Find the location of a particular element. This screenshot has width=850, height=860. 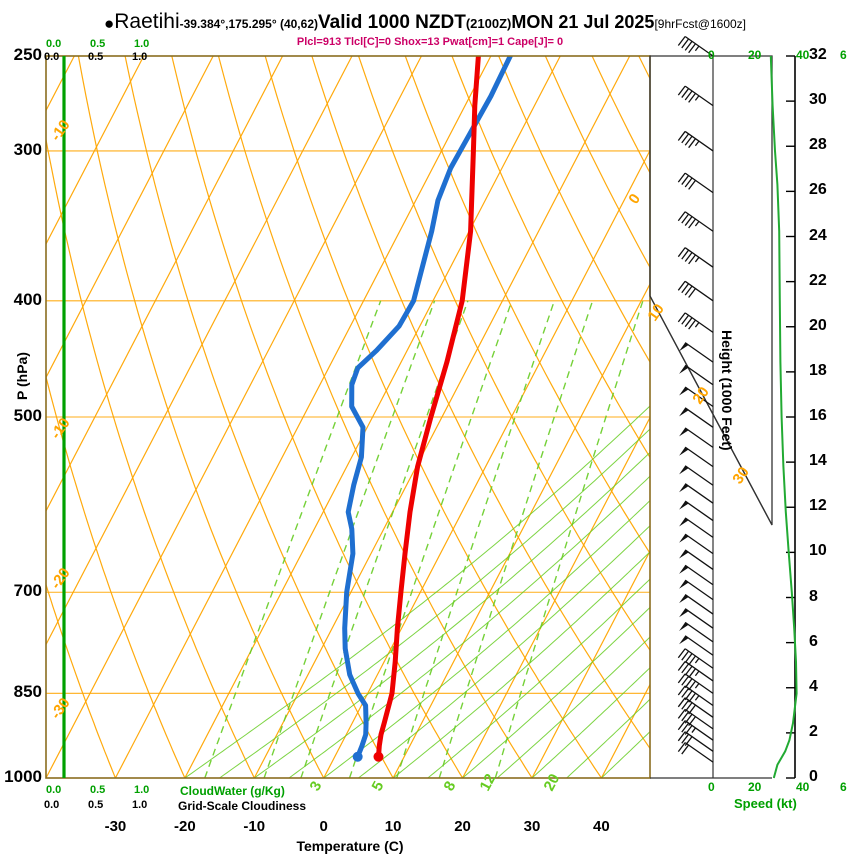

height-tick-0: 0 is located at coordinates (813, 776).